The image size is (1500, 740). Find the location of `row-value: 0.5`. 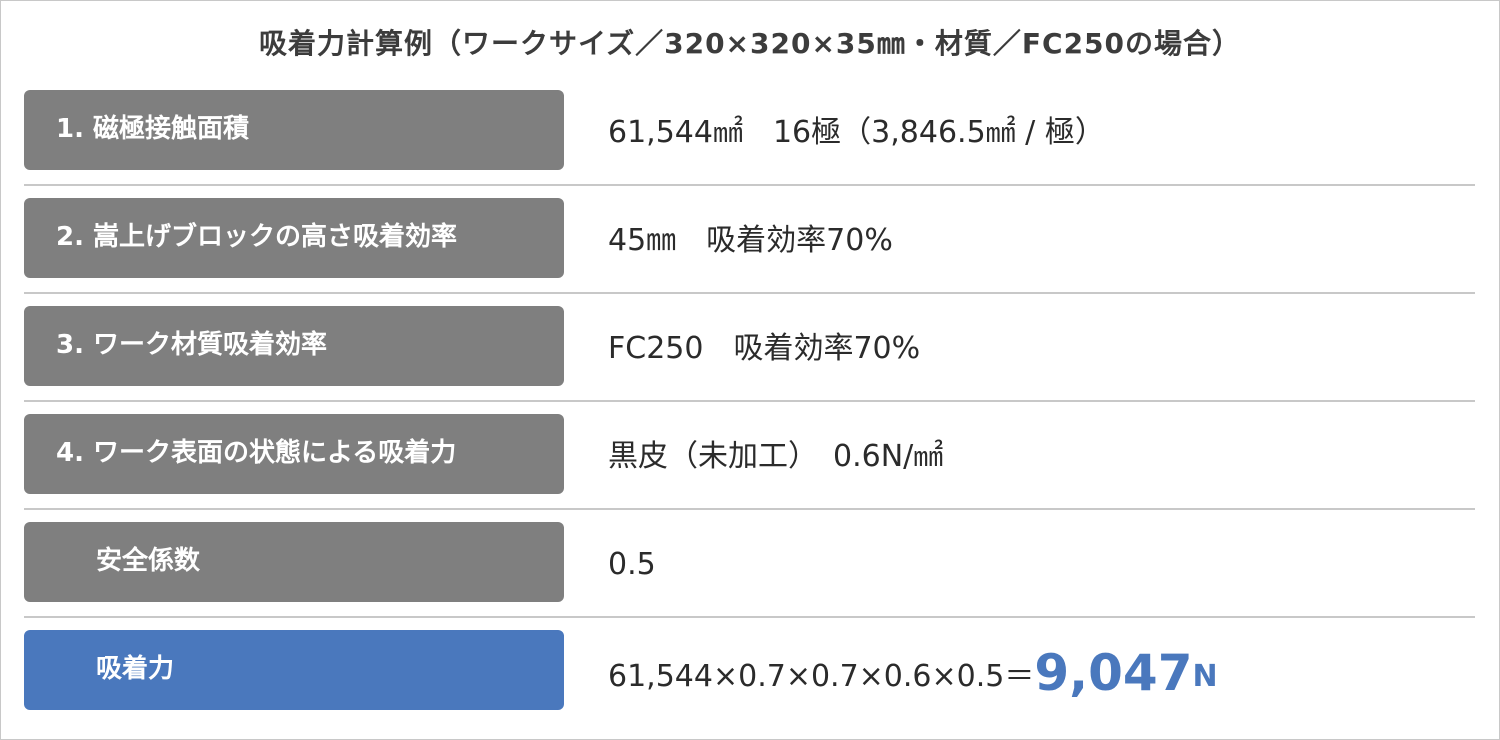

row-value: 0.5 is located at coordinates (632, 564).